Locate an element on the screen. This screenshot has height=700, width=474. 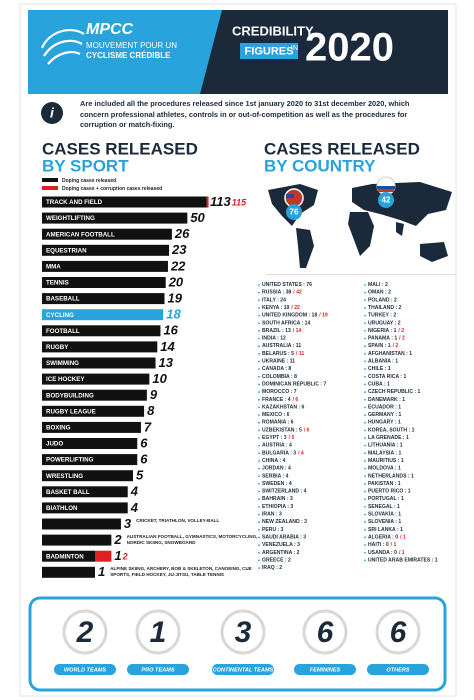
country-extra: / 42 is located at coordinates (297, 293).